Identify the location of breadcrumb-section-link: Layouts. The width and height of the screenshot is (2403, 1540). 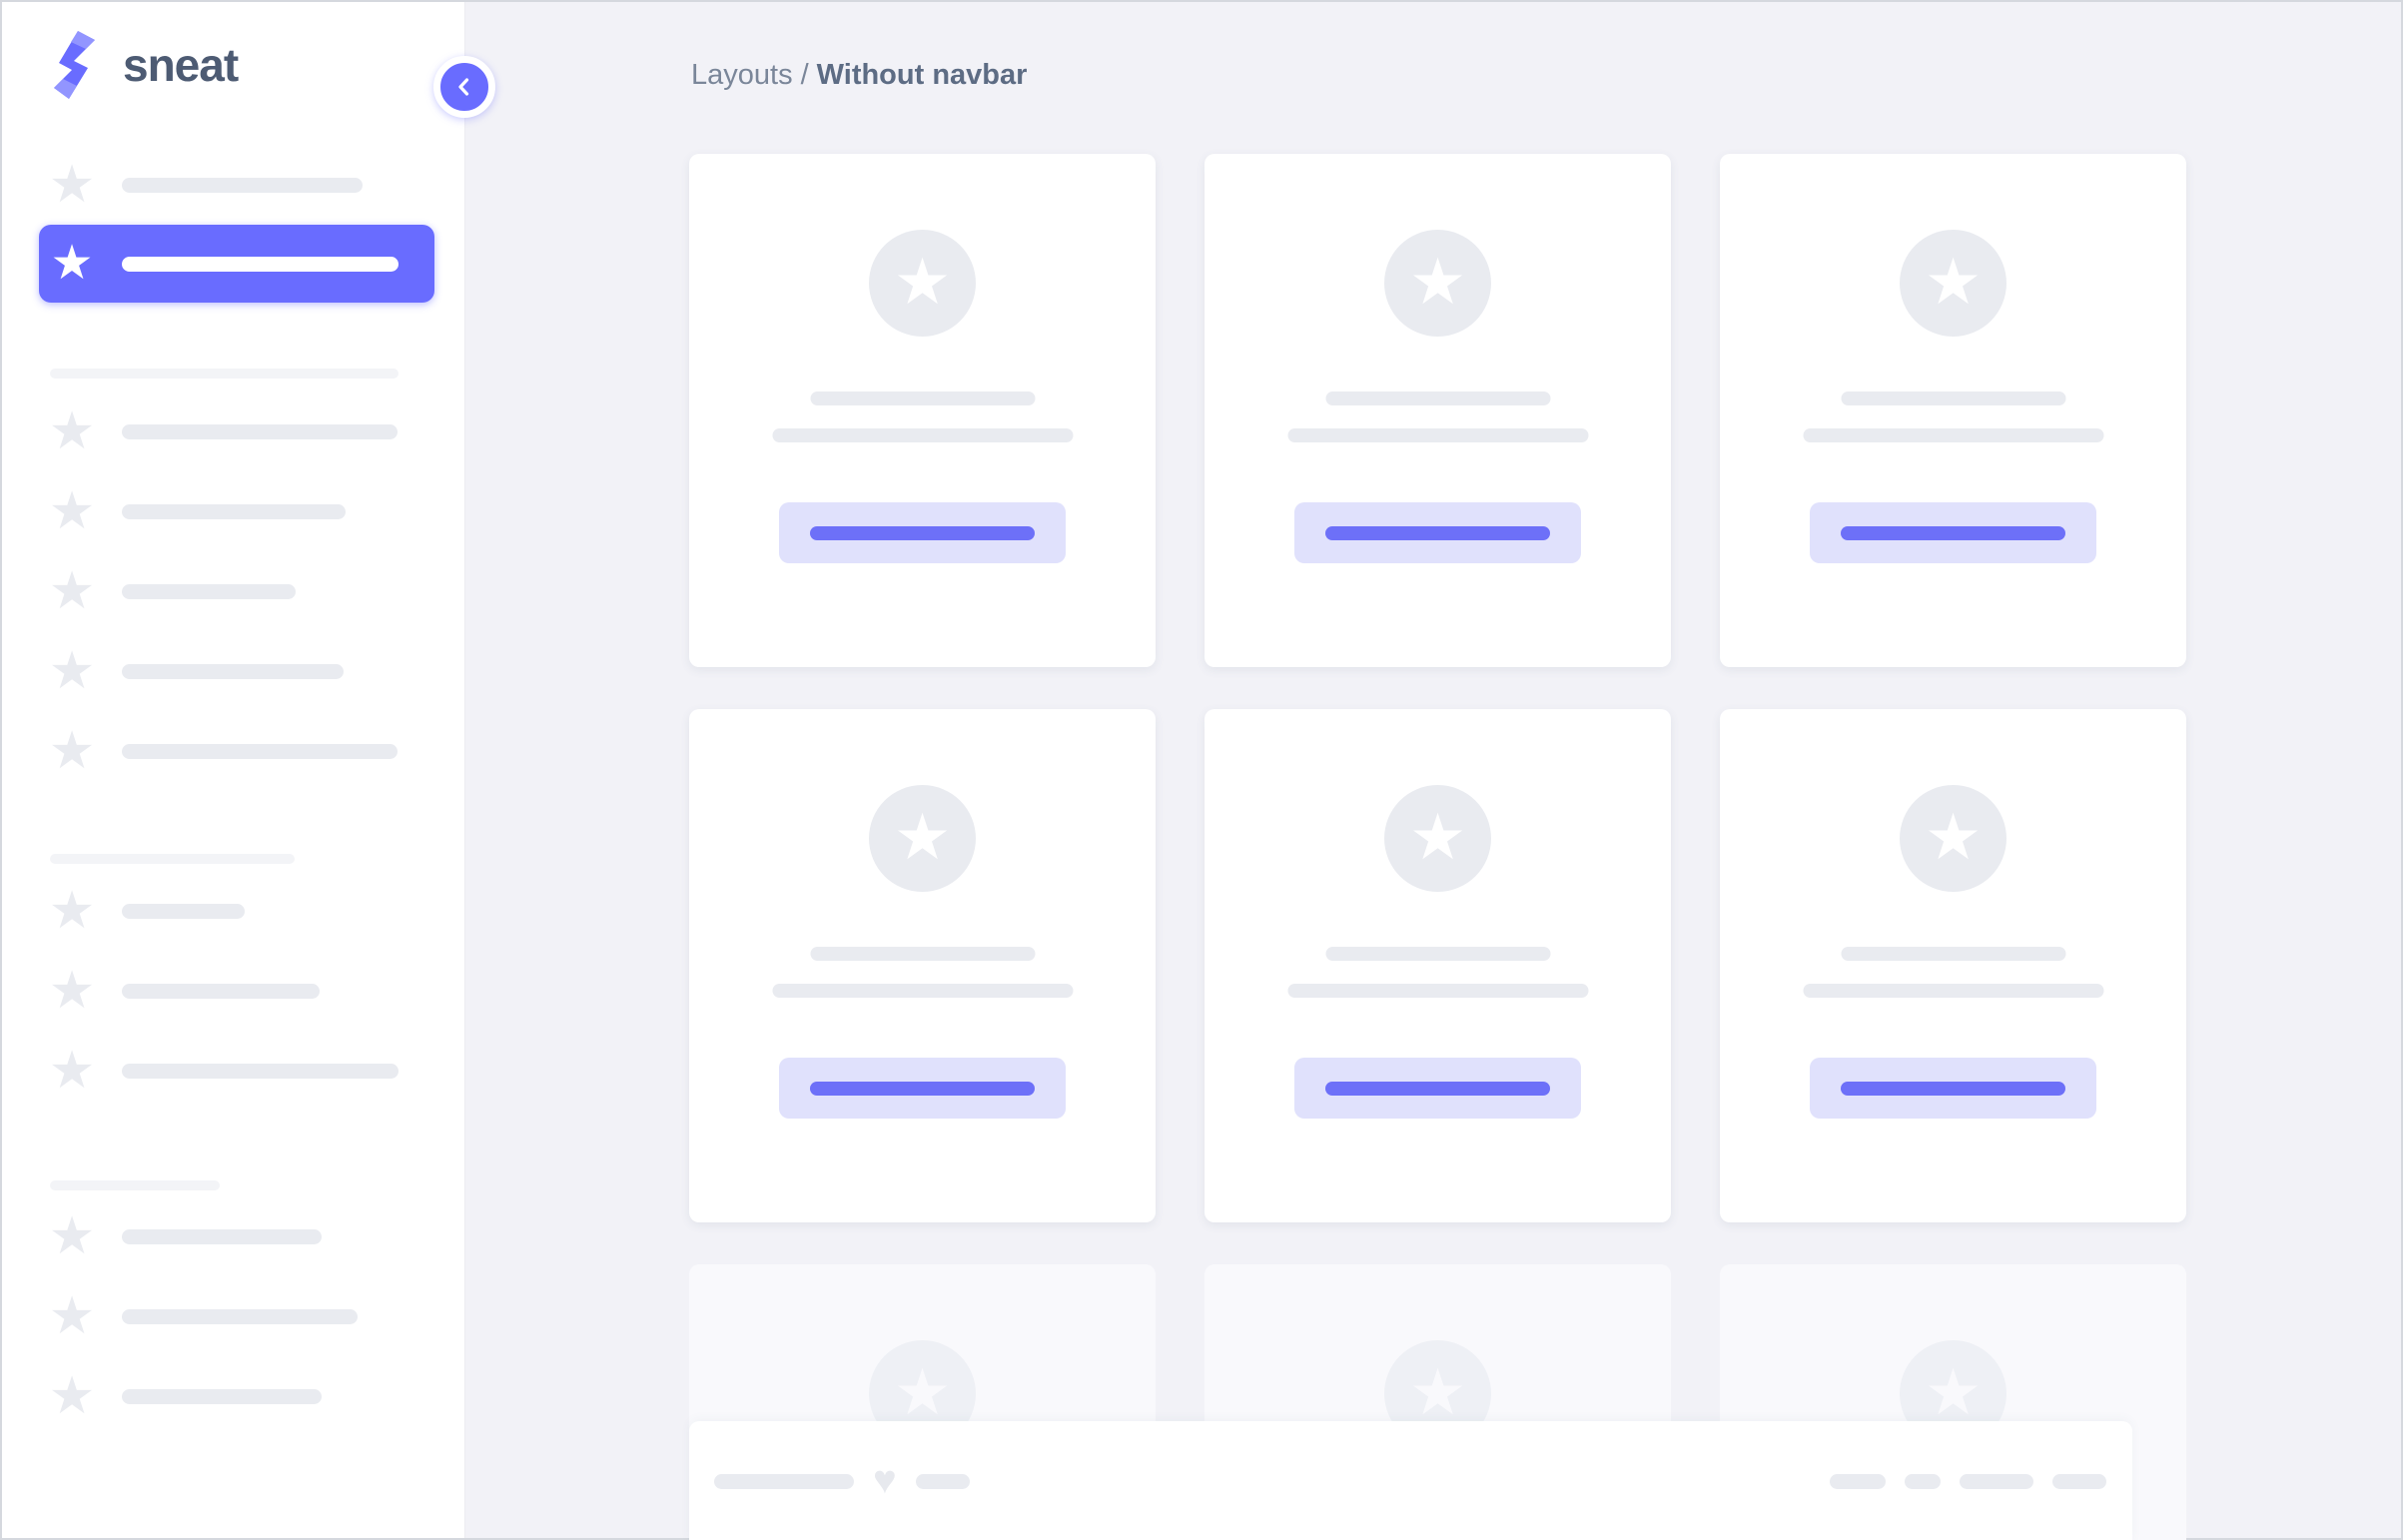
(742, 75).